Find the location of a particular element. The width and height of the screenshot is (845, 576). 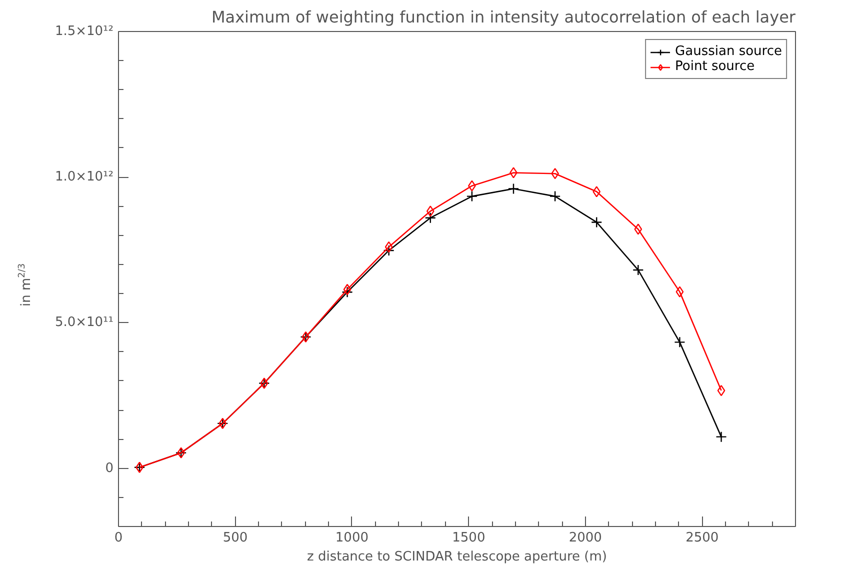

x-tick-label: 1000 is located at coordinates (351, 538).